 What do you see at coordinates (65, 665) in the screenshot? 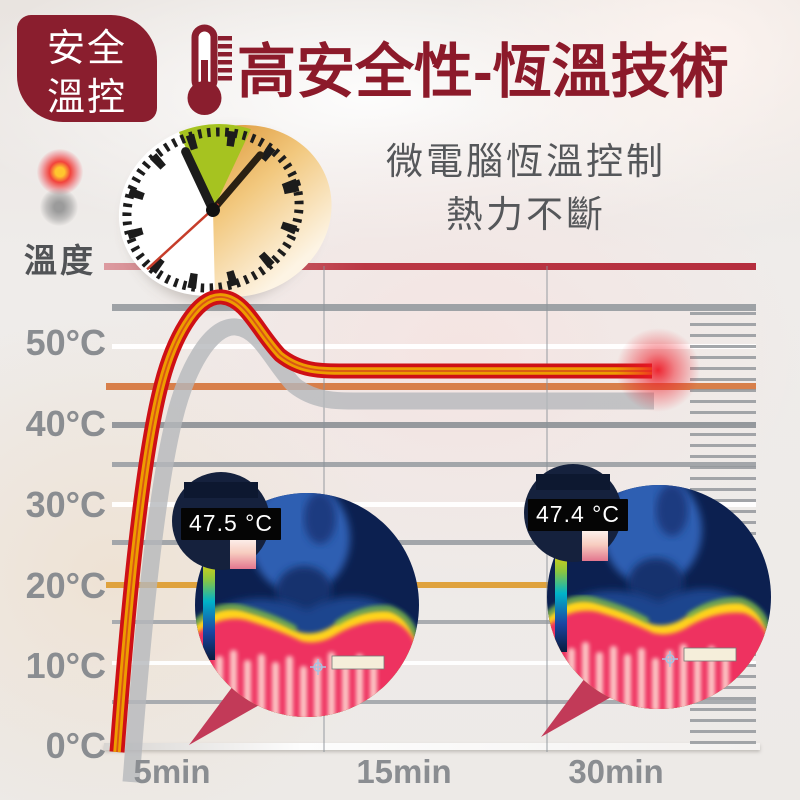
I see `y-tick-10: 10°C` at bounding box center [65, 665].